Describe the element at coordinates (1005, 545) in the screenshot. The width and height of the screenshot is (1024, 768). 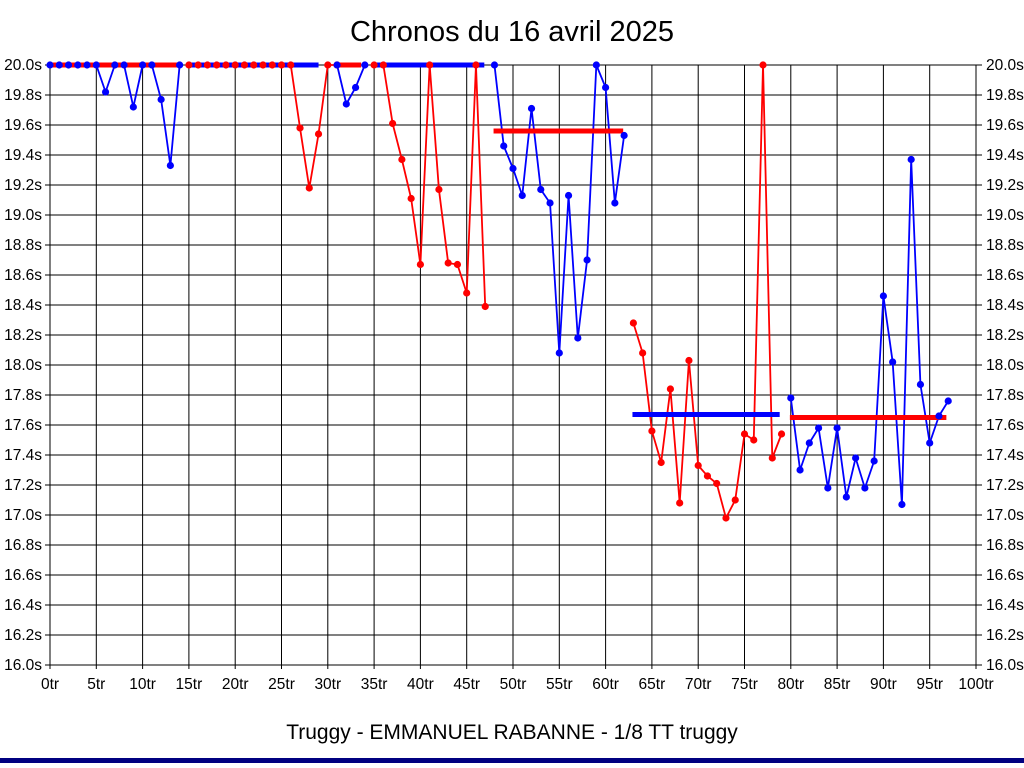
I see `y-tick-label-right: 16.8s` at that location.